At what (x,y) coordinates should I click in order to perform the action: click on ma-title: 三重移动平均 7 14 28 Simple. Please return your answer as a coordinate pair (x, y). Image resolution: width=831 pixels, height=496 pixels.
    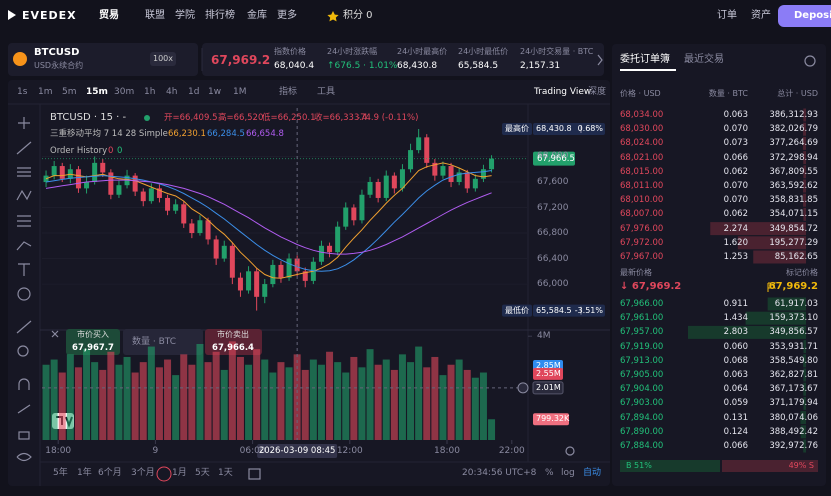
    Looking at the image, I should click on (109, 134).